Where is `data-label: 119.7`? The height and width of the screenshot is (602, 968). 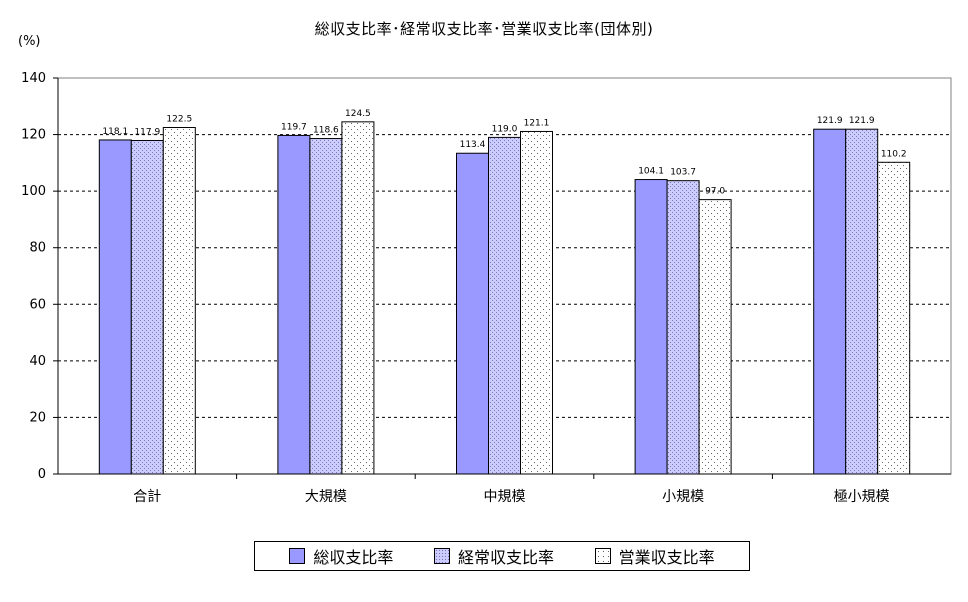 data-label: 119.7 is located at coordinates (294, 127).